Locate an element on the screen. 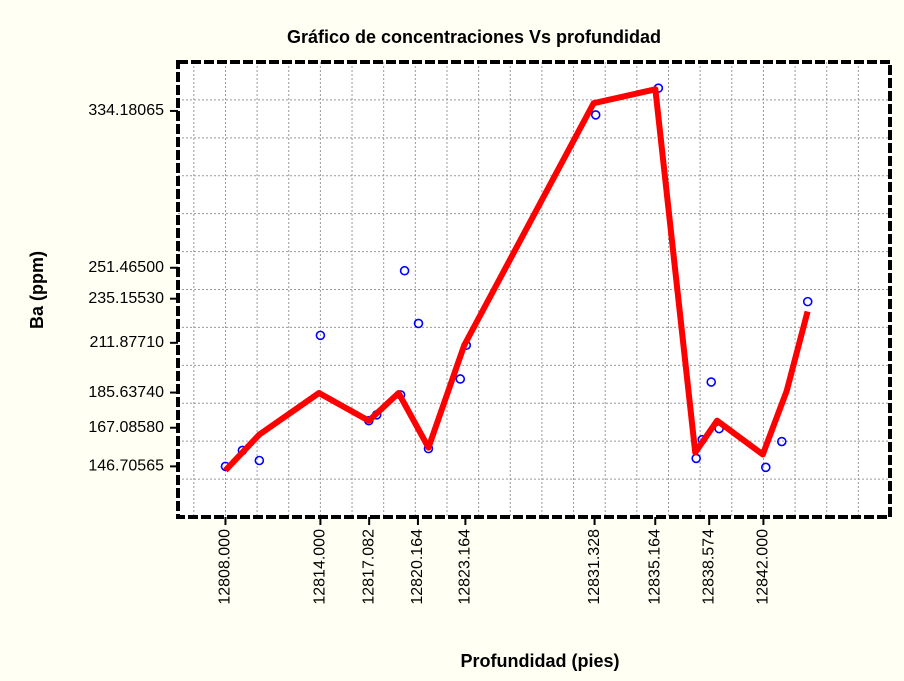  x-tick-label: 12817.082 is located at coordinates (368, 567).